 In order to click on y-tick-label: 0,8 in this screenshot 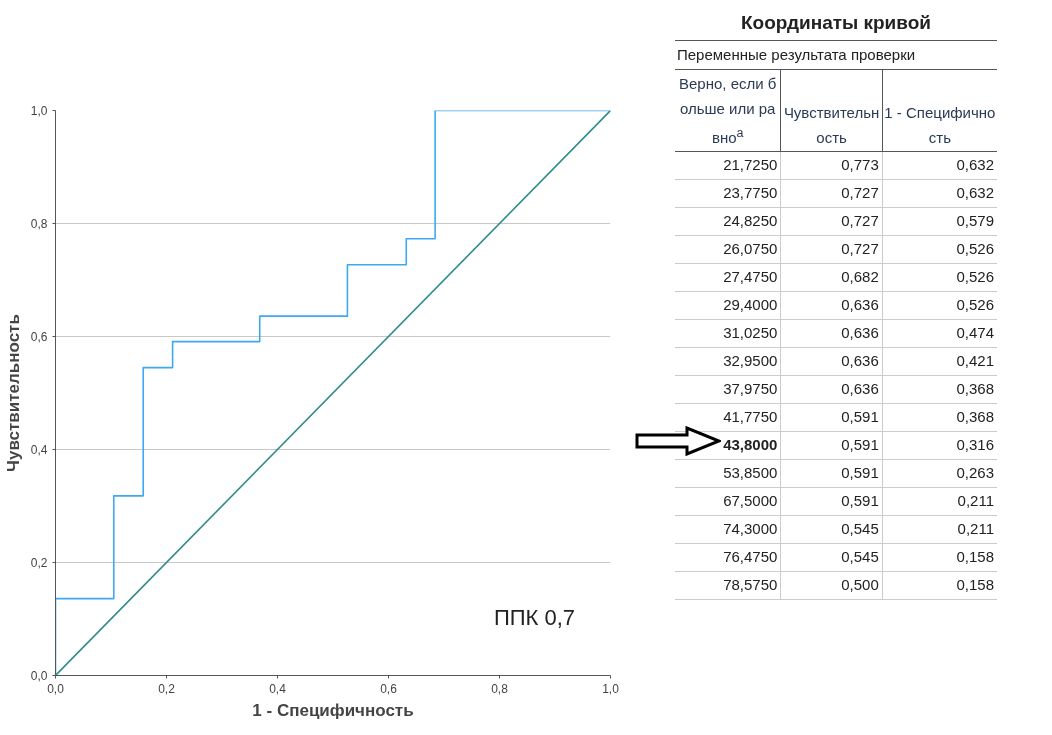, I will do `click(39, 224)`.